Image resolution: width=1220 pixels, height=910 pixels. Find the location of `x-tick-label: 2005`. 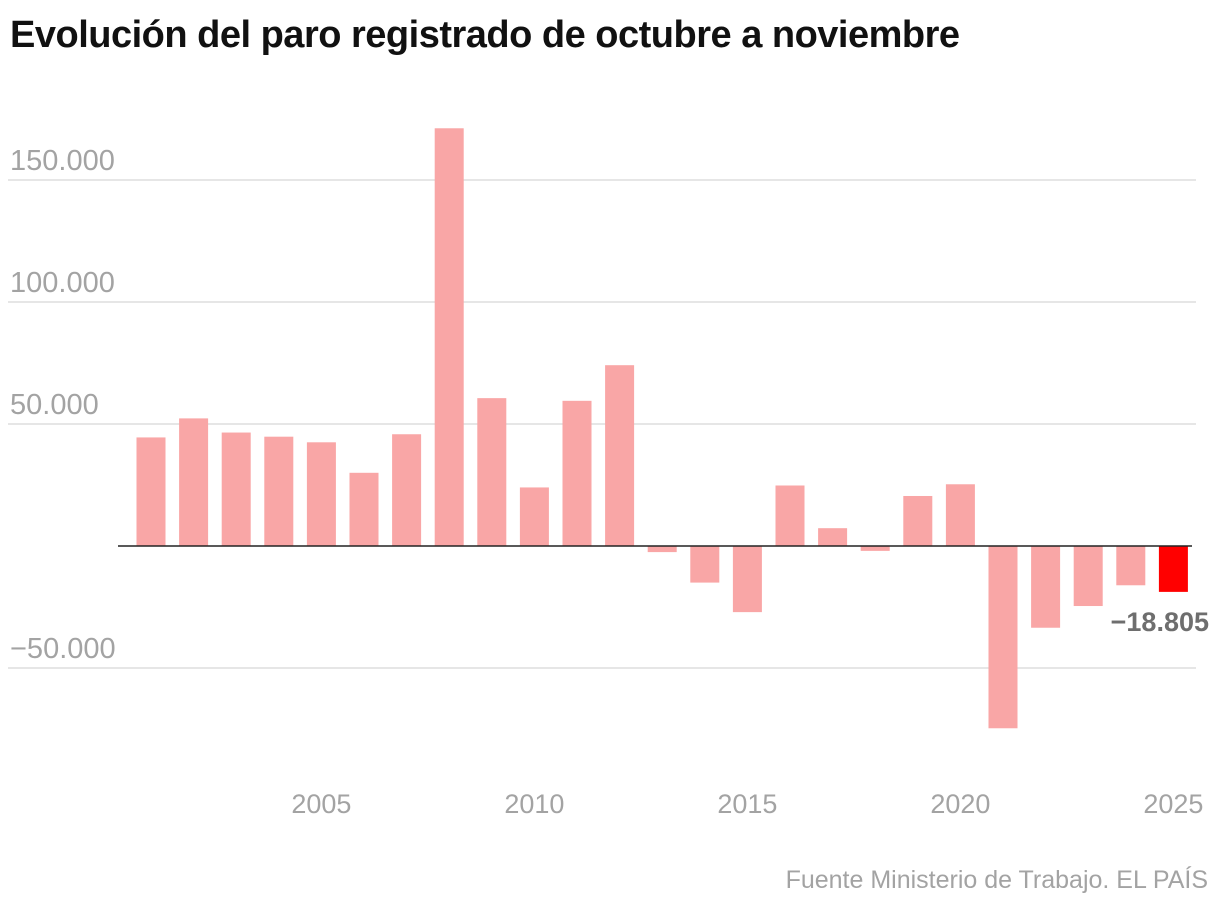

x-tick-label: 2005 is located at coordinates (321, 804).